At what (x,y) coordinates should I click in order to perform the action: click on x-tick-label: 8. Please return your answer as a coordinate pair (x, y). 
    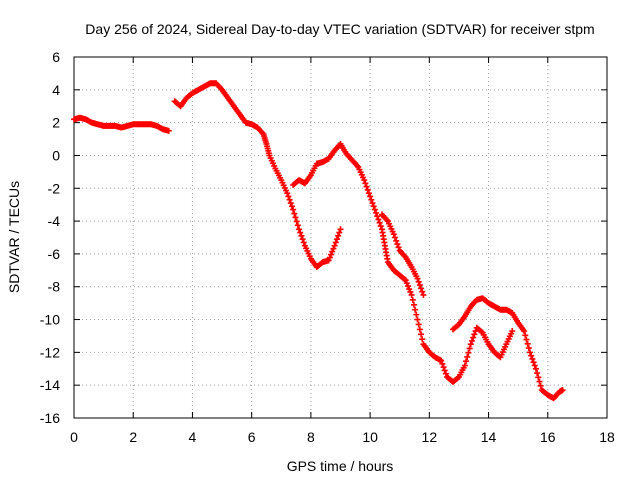
    Looking at the image, I should click on (311, 437).